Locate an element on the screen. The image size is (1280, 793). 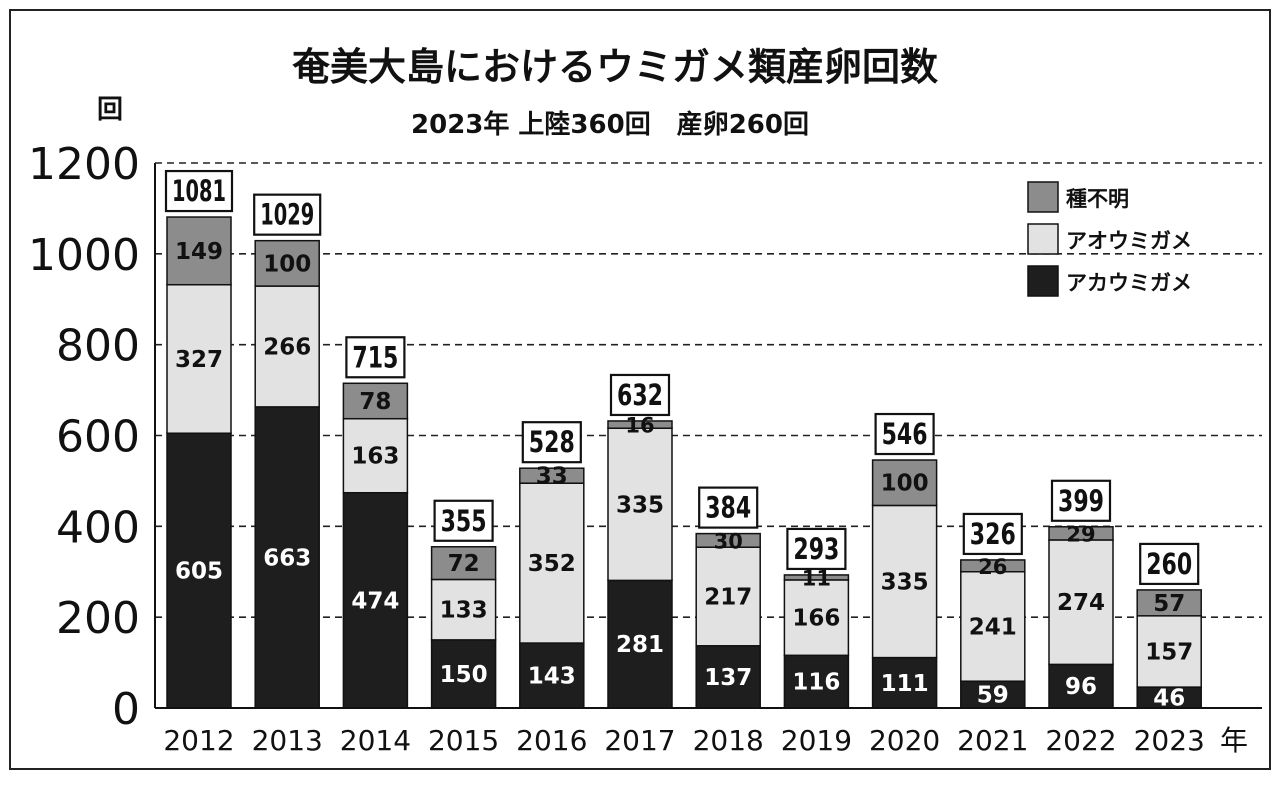
x-tick-label: 2014 is located at coordinates (375, 740).